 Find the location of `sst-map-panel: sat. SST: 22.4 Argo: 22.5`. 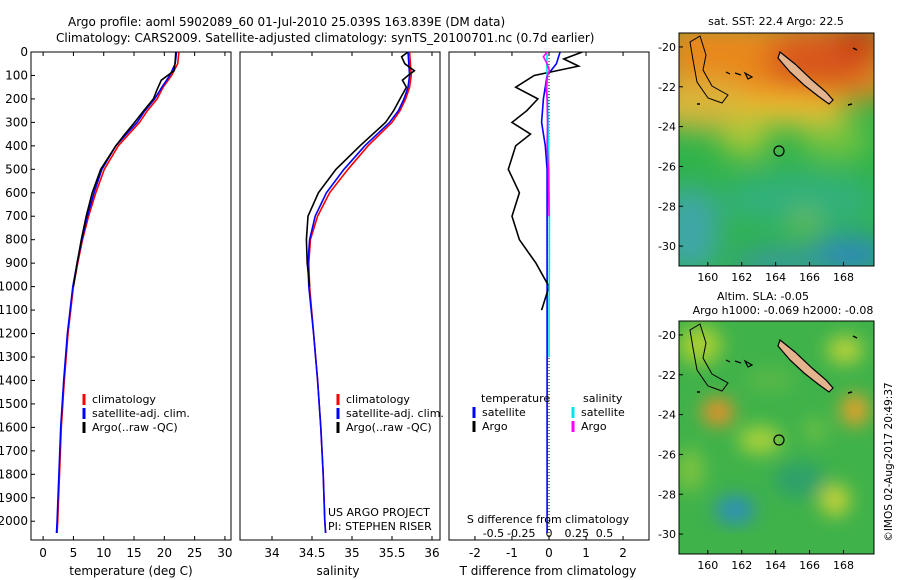

sst-map-panel: sat. SST: 22.4 Argo: 22.5 is located at coordinates (766, 149).